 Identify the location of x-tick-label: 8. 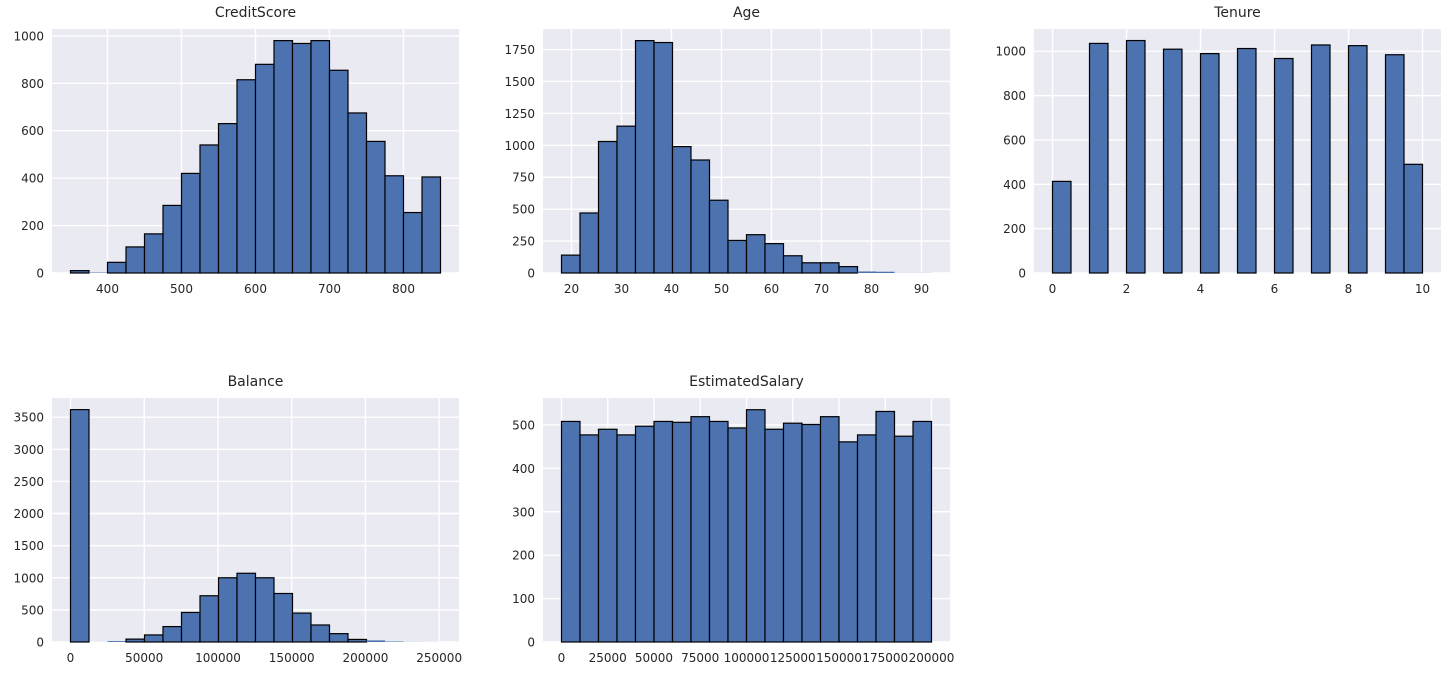
(1349, 289).